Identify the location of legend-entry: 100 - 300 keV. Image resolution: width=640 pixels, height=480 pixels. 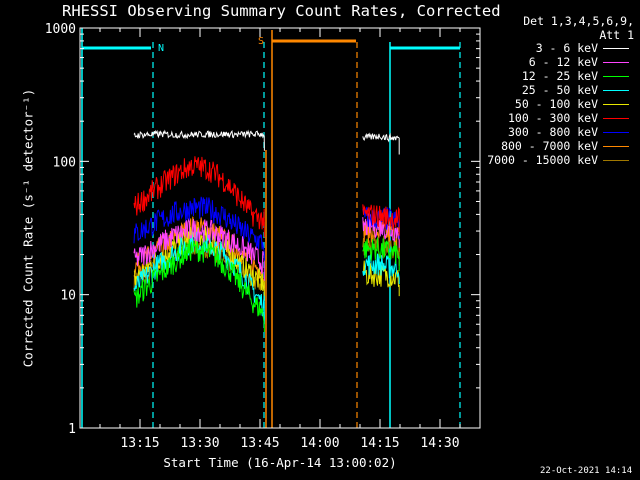
(552, 118).